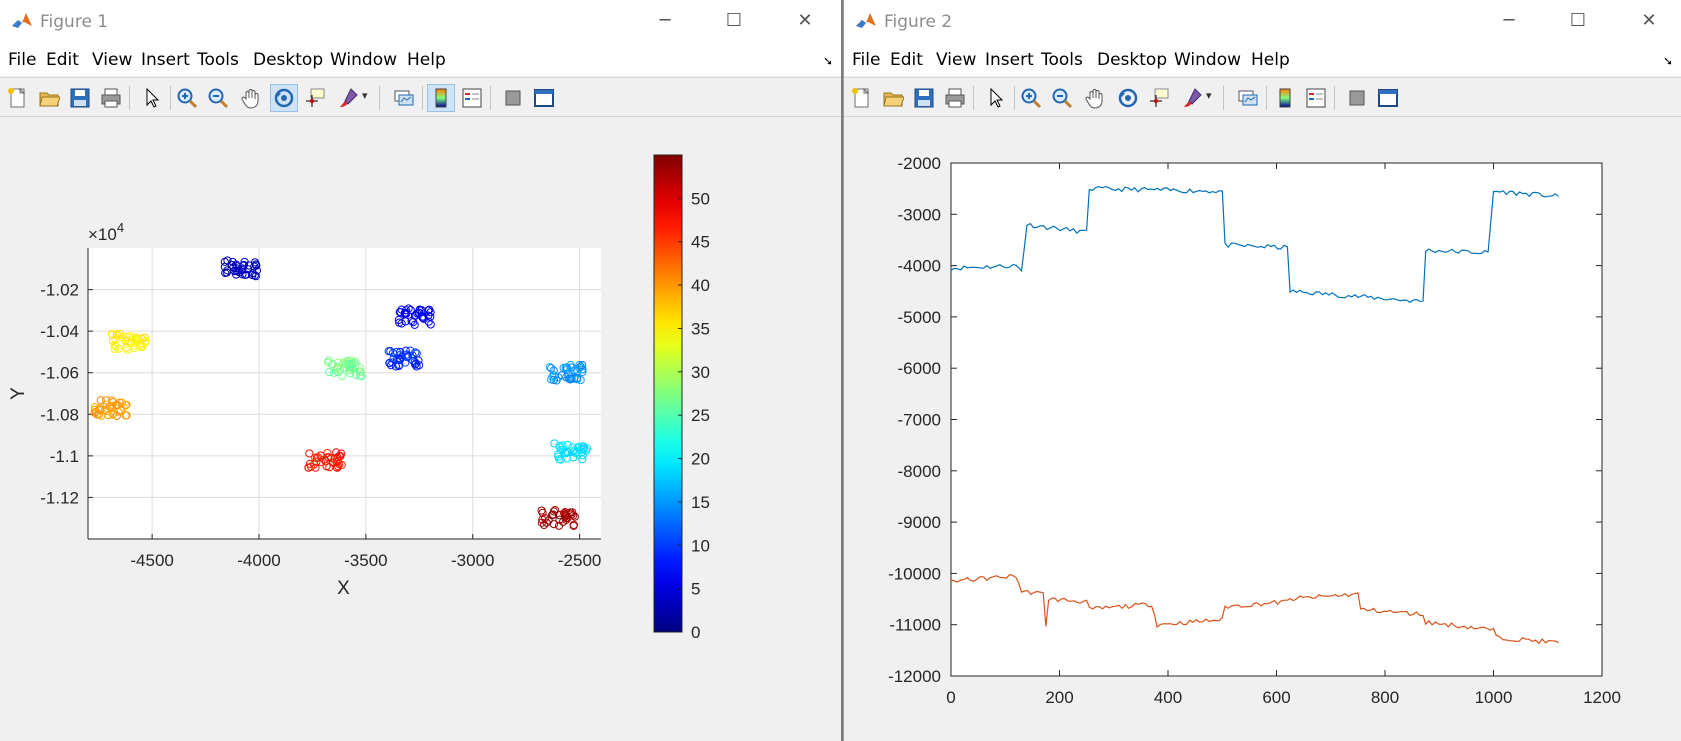  Describe the element at coordinates (1262, 21) in the screenshot. I see `figure2-titlebar: Figure 2 ─ ☐ ✕` at that location.